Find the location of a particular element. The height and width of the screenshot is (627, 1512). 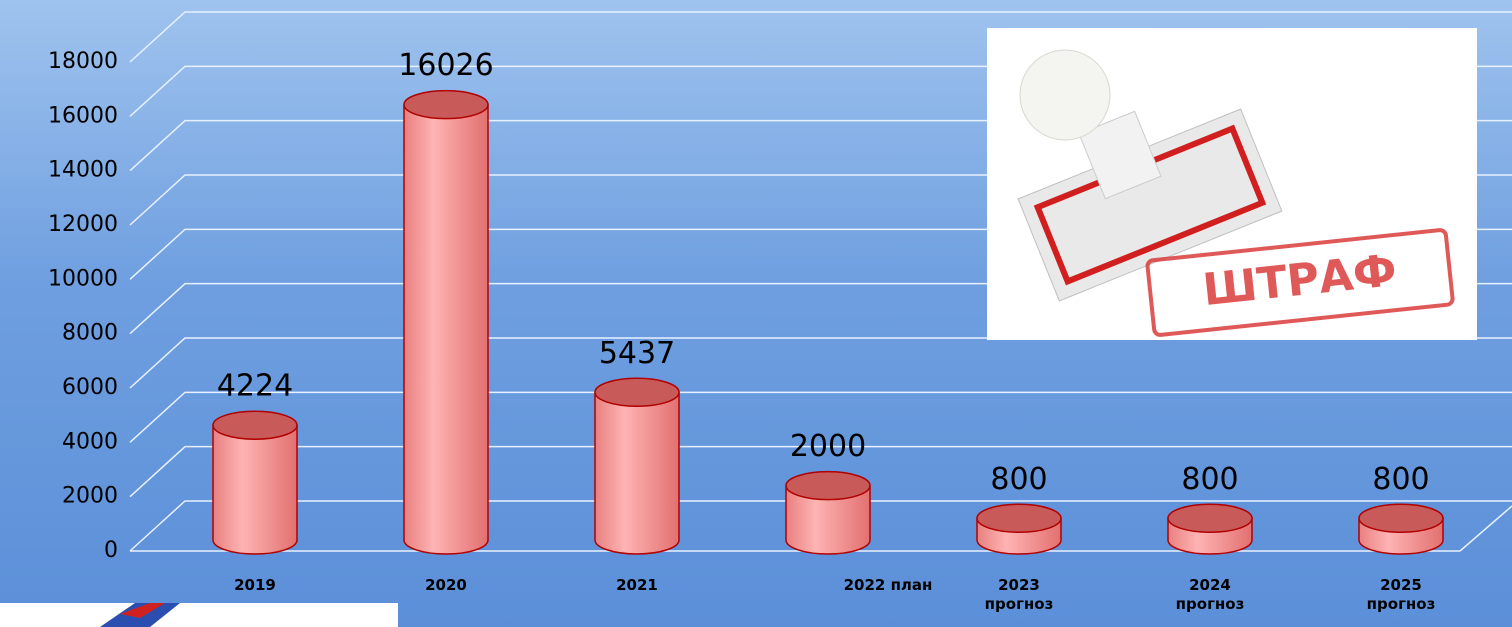

y-tick-label: 4000 is located at coordinates (90, 441).